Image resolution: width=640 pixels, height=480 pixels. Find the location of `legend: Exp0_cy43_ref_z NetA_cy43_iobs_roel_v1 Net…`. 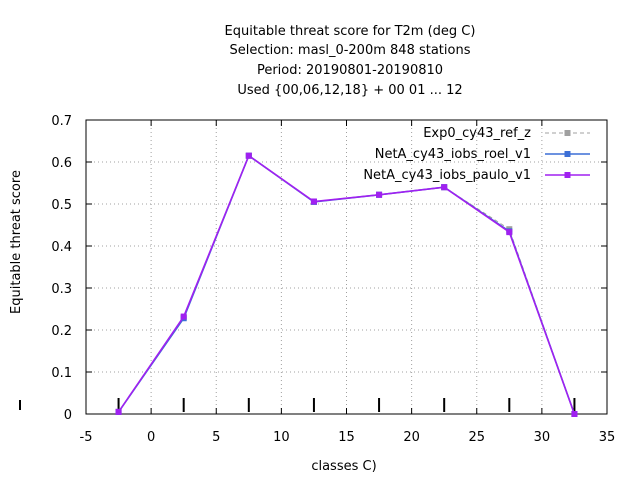

legend: Exp0_cy43_ref_z NetA_cy43_iobs_roel_v1 Net… is located at coordinates (476, 154).